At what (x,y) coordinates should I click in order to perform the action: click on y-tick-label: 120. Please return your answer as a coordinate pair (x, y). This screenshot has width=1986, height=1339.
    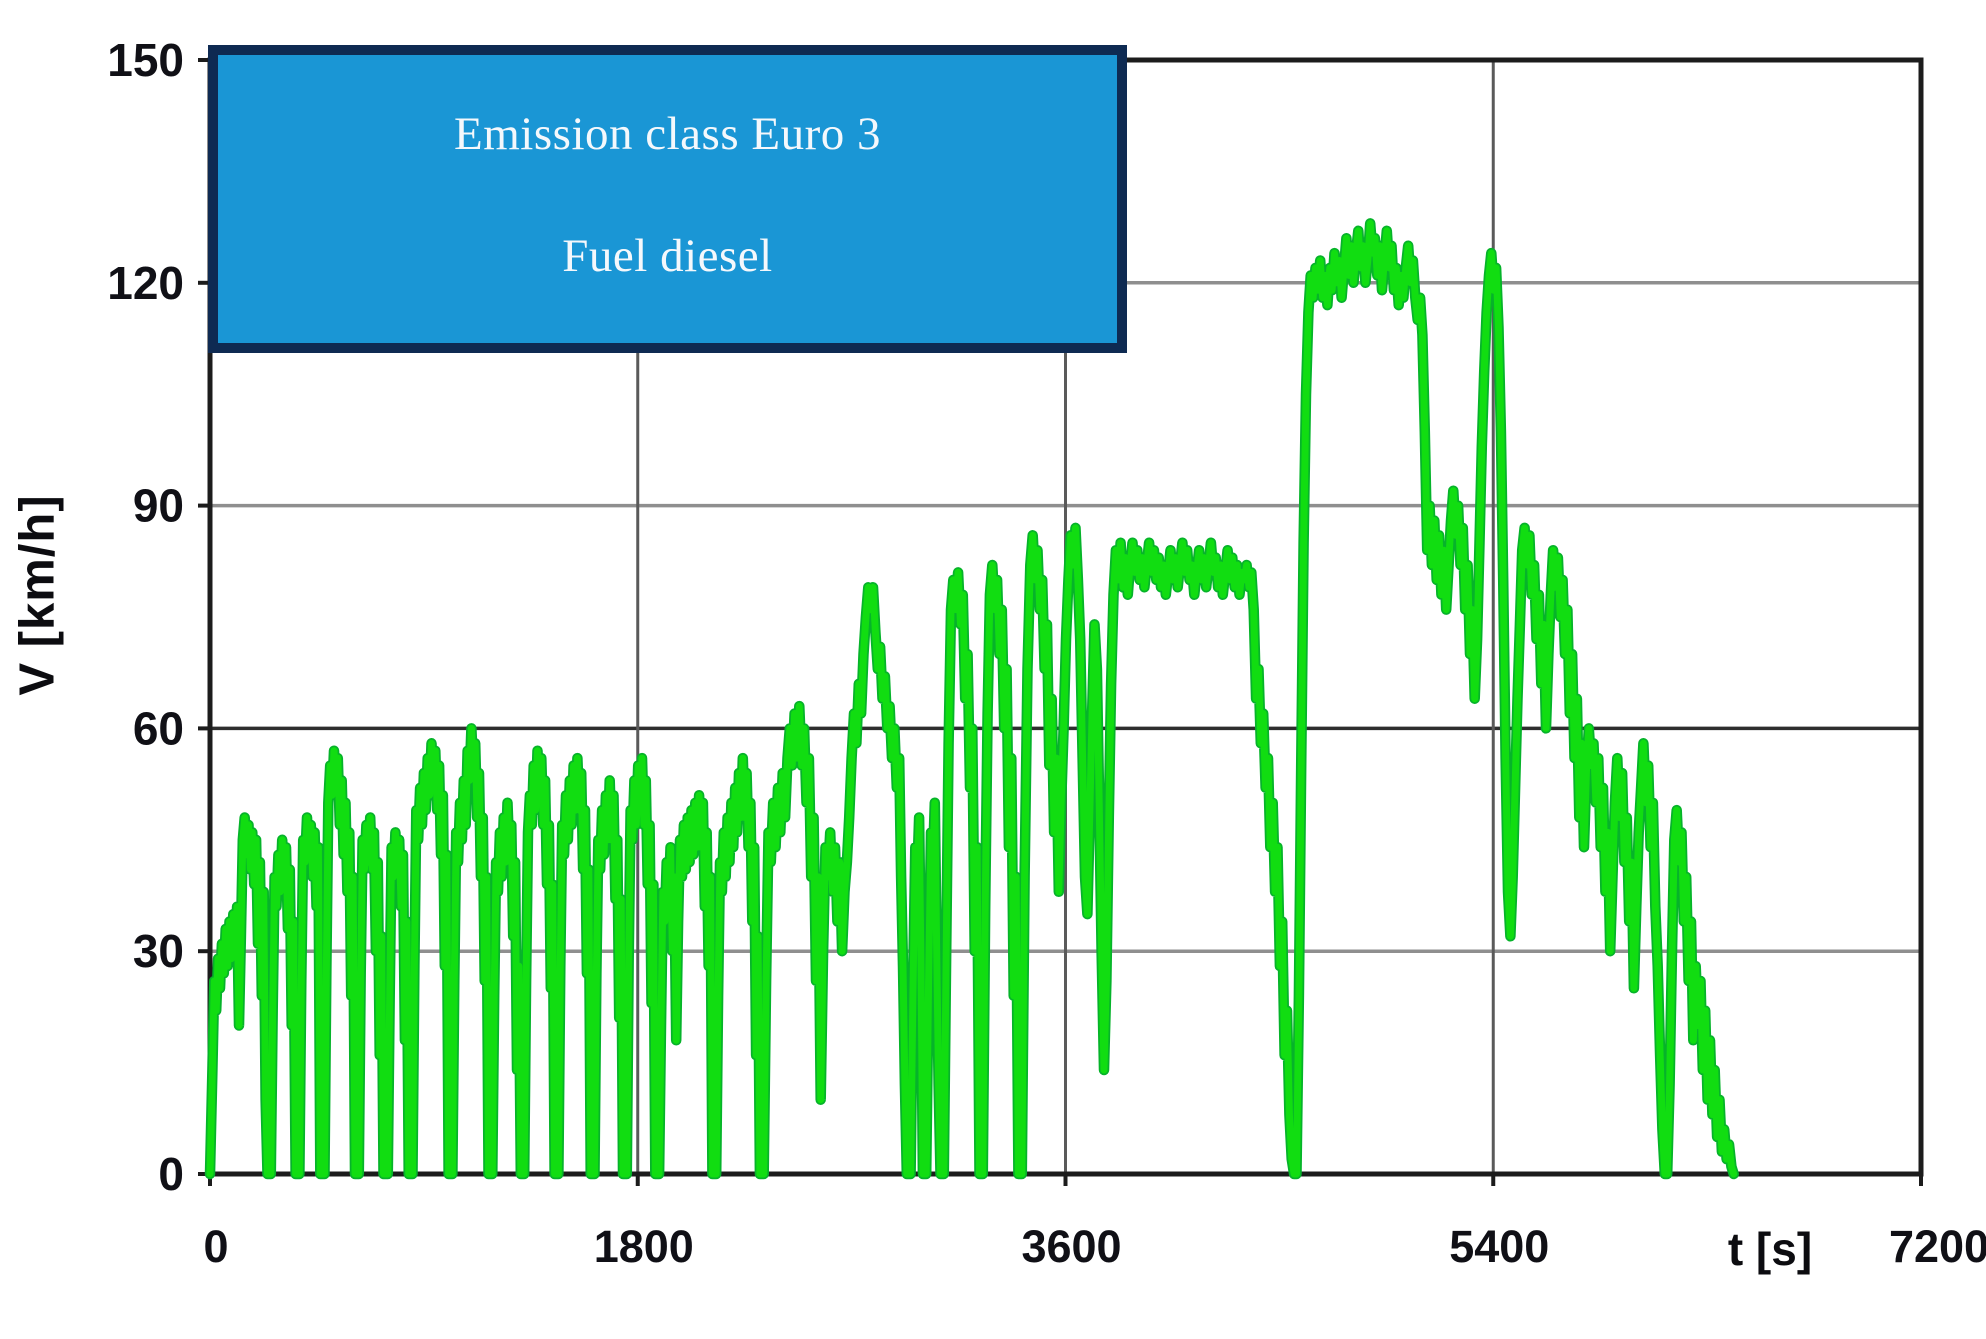
    Looking at the image, I should click on (145, 283).